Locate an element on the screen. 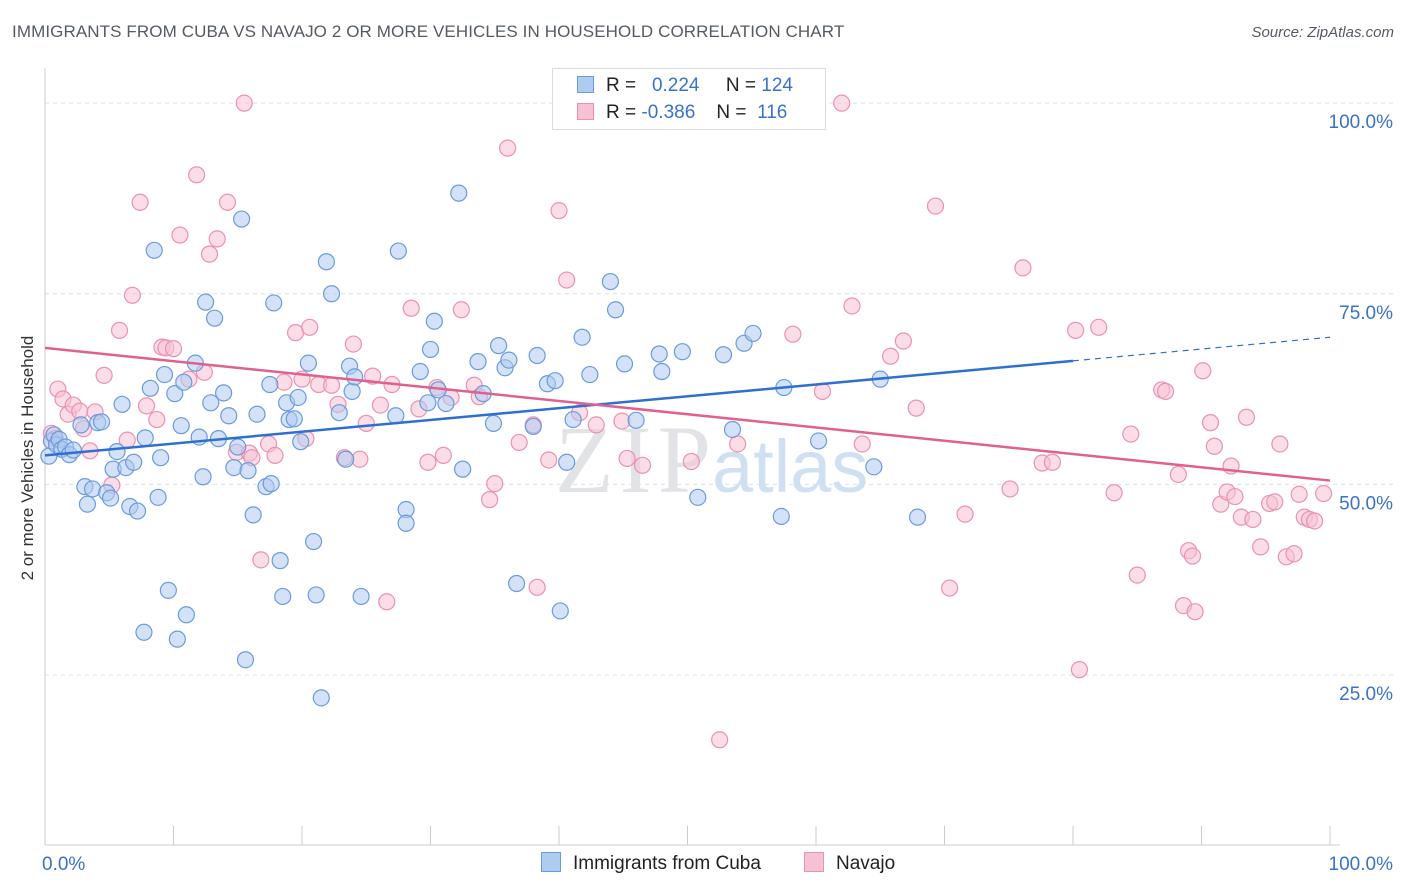 This screenshot has height=892, width=1406. stats-legend: R = 0.224 N = 124 R = -0.386 N = 116 is located at coordinates (689, 99).